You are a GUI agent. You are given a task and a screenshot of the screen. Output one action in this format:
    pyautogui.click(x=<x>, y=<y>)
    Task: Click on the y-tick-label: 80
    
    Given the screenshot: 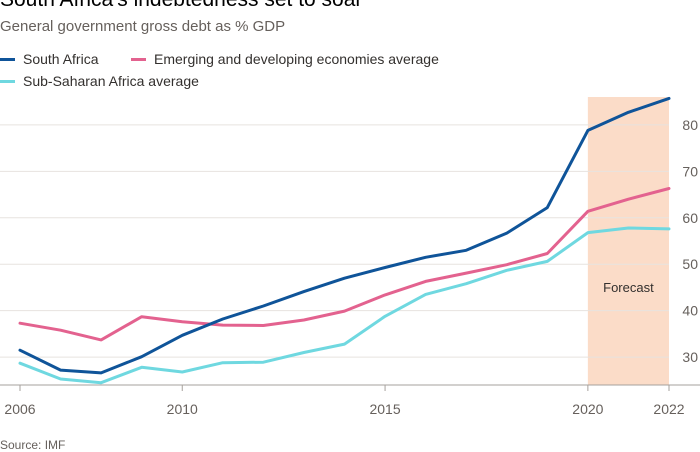 What is the action you would take?
    pyautogui.click(x=690, y=125)
    